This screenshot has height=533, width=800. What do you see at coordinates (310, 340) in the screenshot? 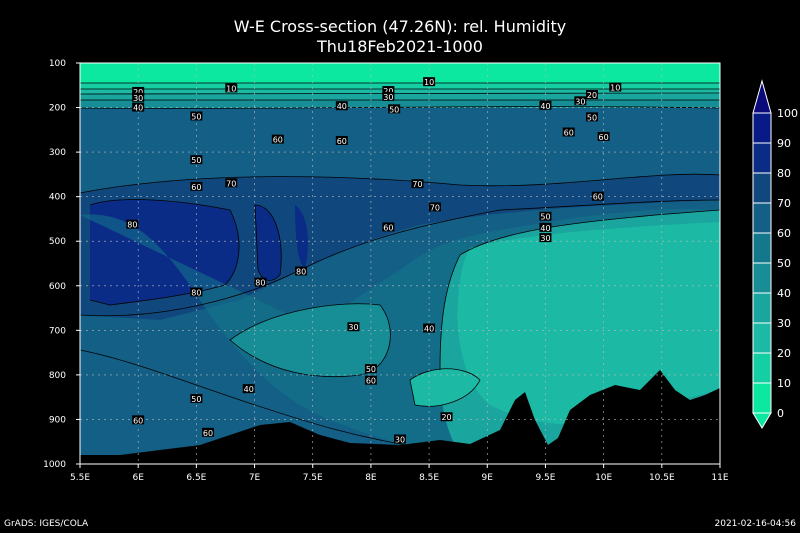
I see `band-40-lobe` at bounding box center [310, 340].